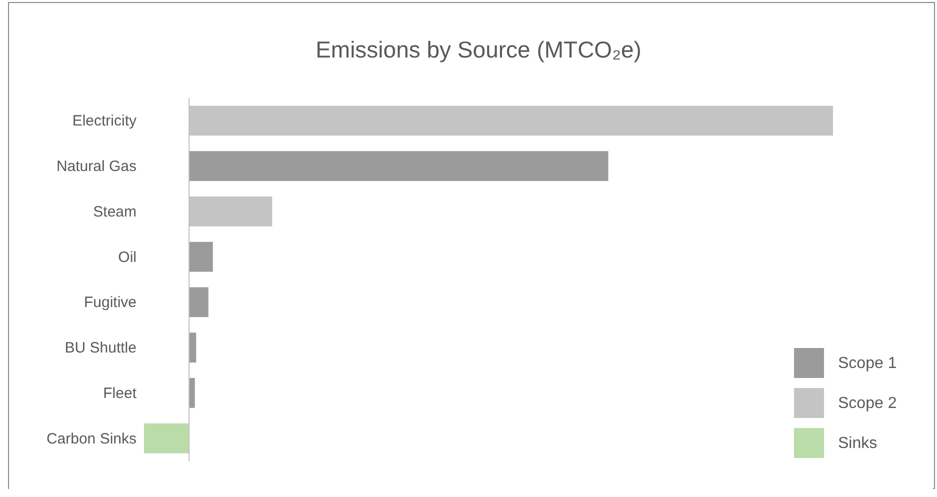 The image size is (937, 497). Describe the element at coordinates (100, 348) in the screenshot. I see `y-tick-label: BU Shuttle` at that location.